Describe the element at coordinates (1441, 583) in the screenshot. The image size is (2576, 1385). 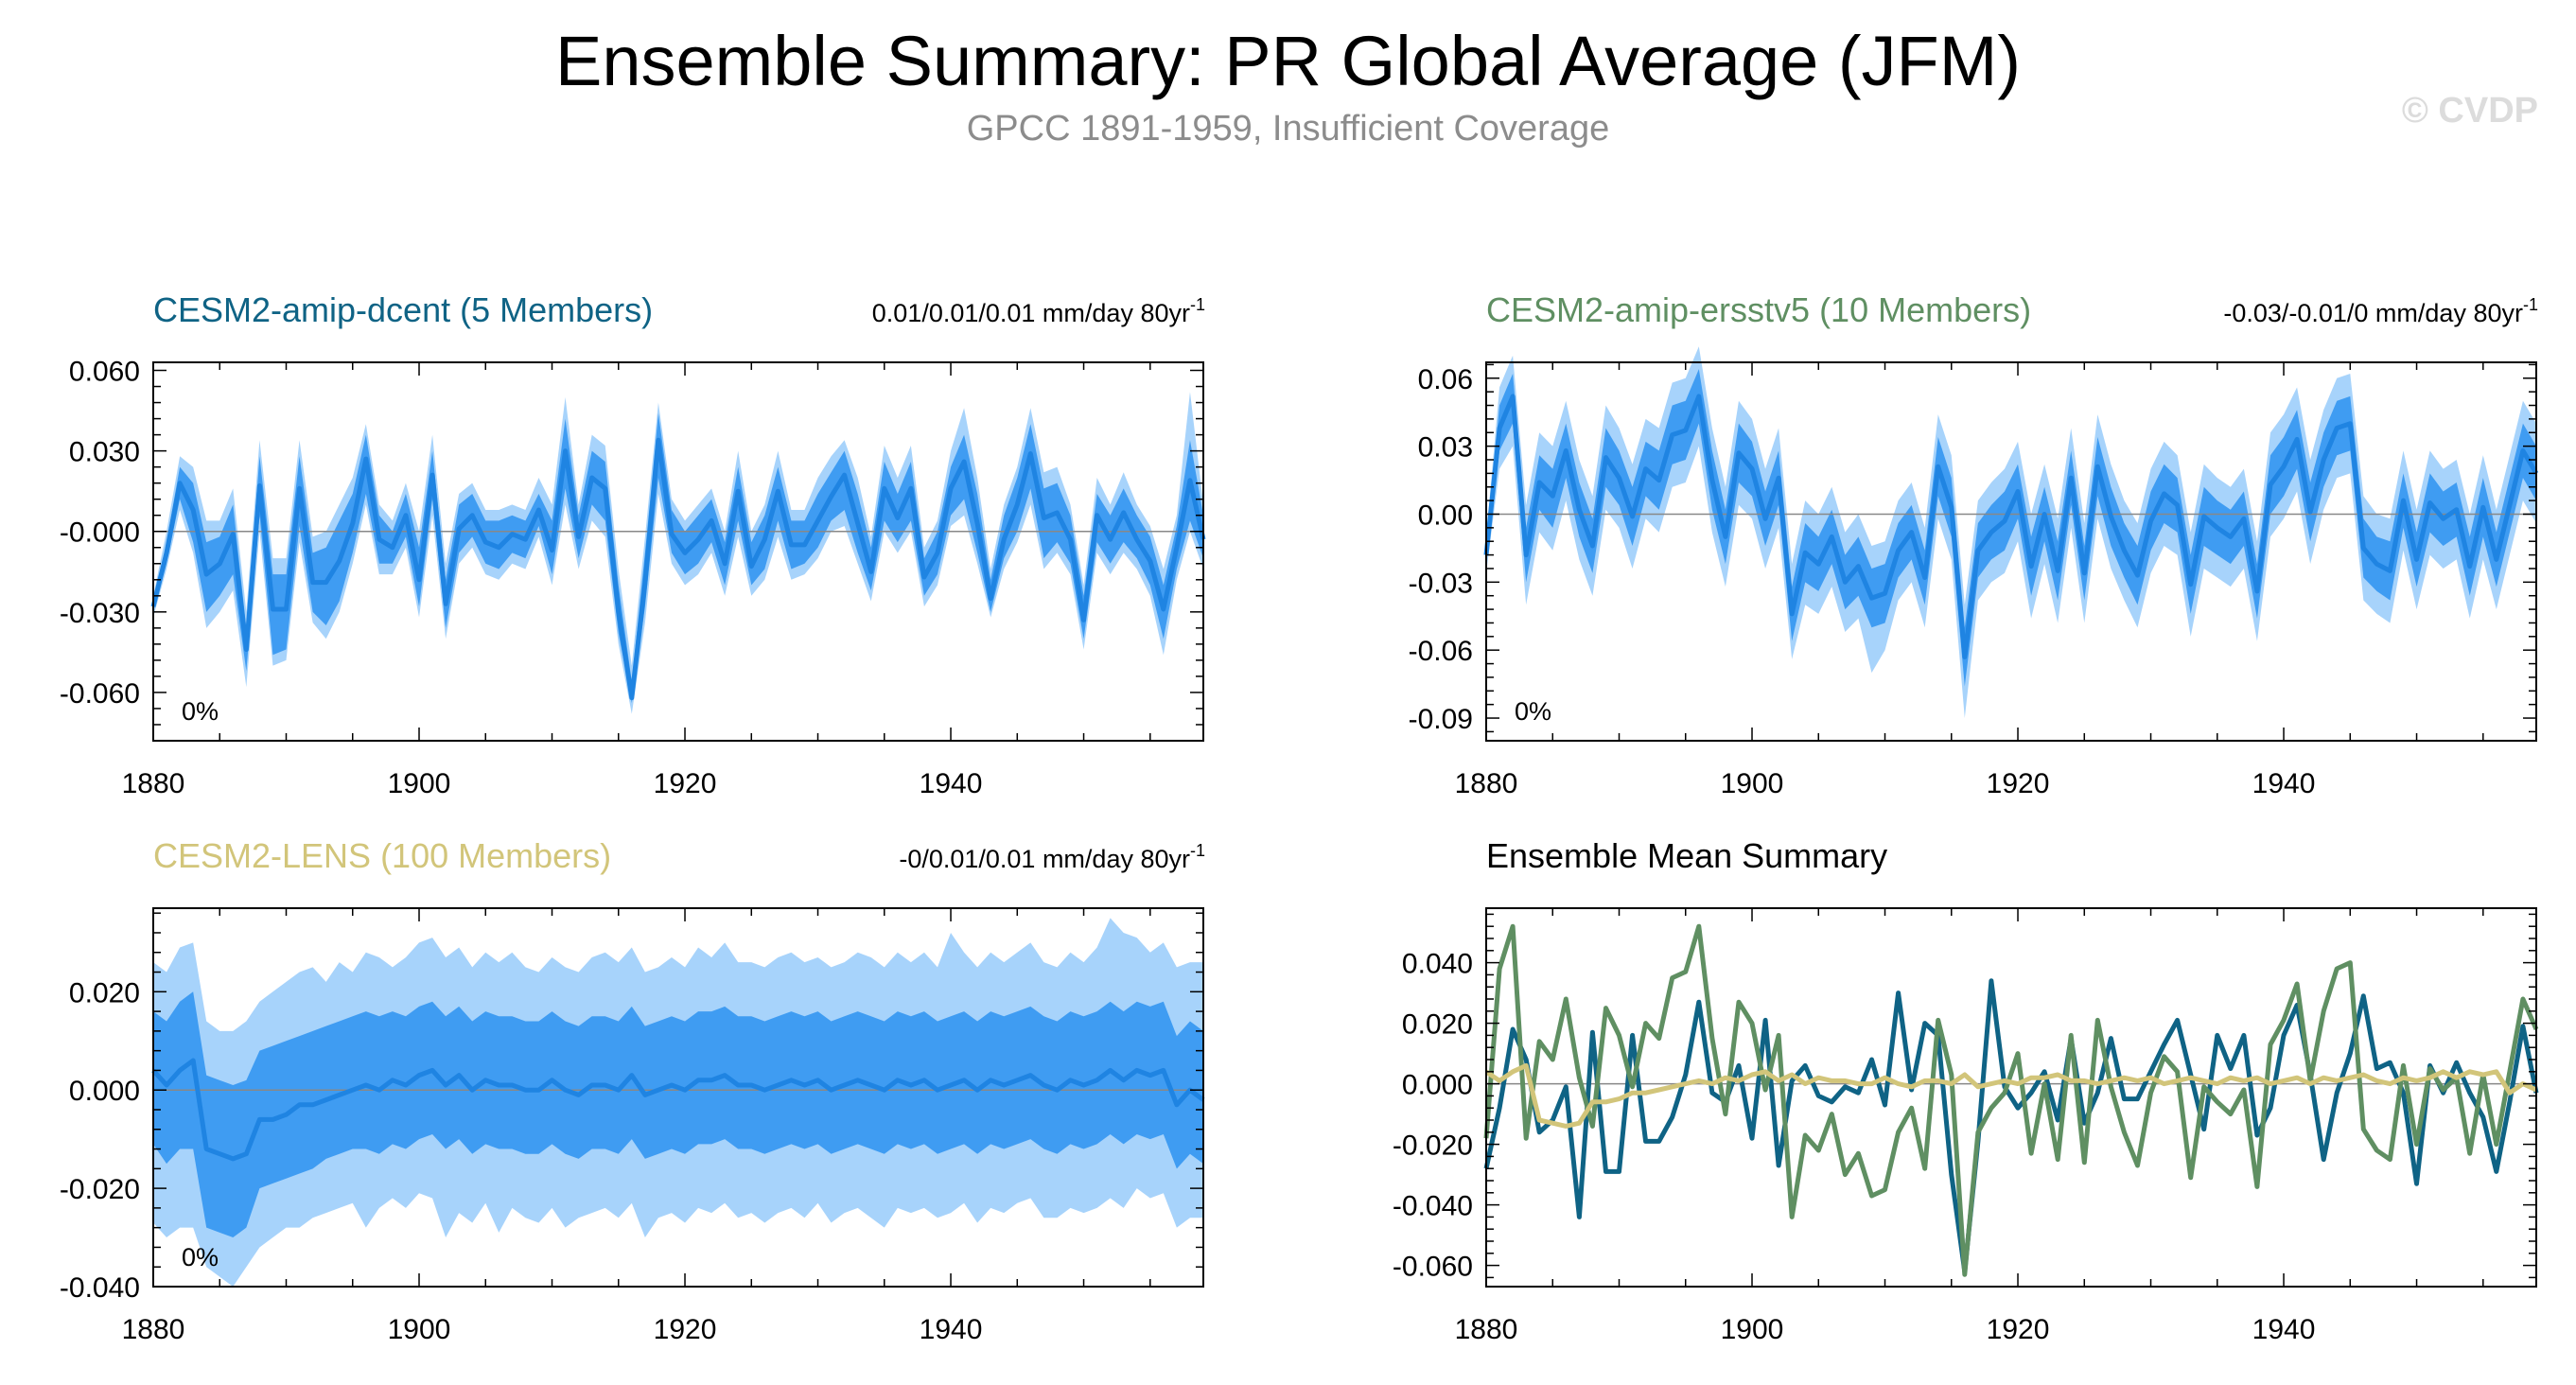
I see `y-tick-label: -0.03` at that location.